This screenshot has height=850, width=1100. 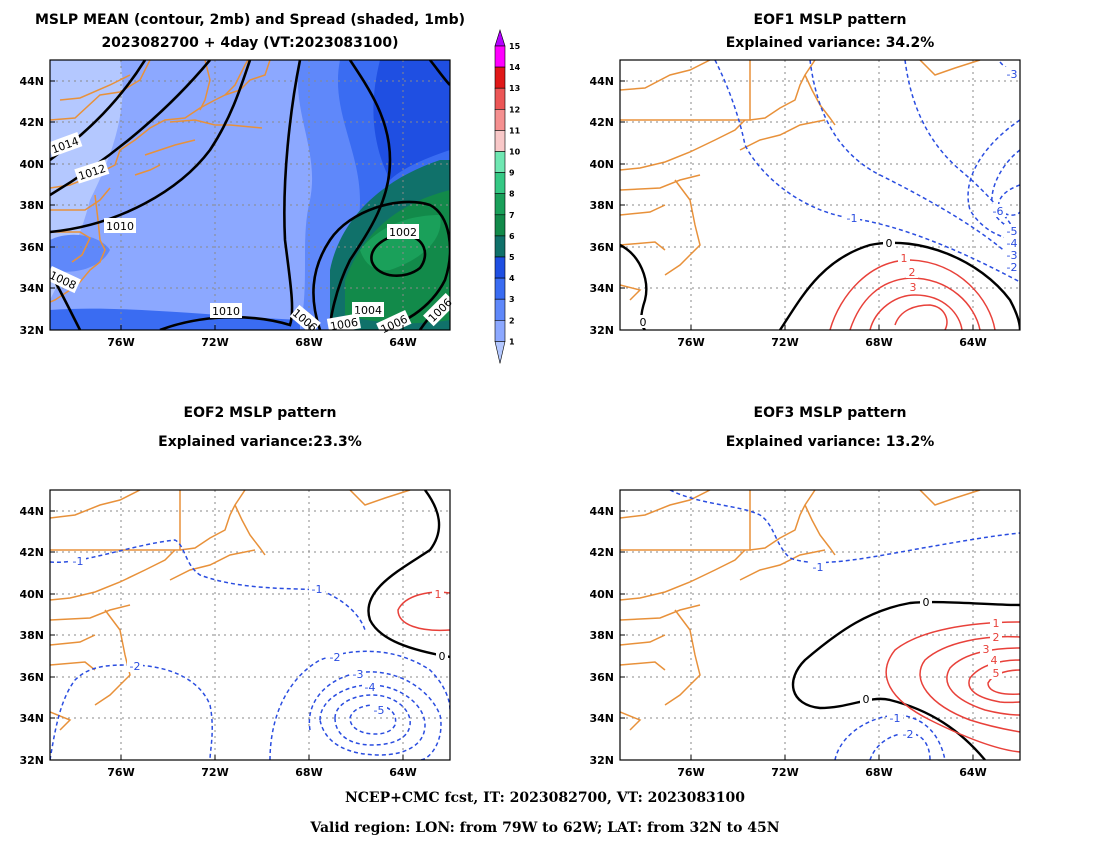 What do you see at coordinates (500, 352) in the screenshot?
I see `colorbar-min-arrow` at bounding box center [500, 352].